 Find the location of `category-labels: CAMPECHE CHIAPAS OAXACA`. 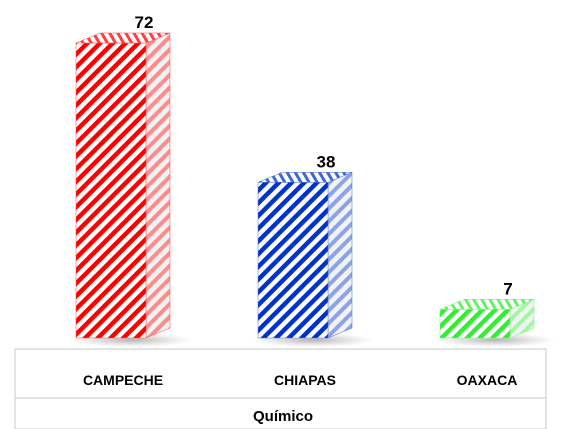

category-labels: CAMPECHE CHIAPAS OAXACA is located at coordinates (300, 380).